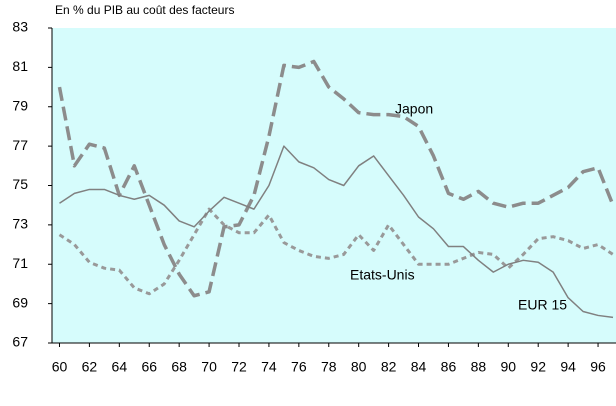  What do you see at coordinates (479, 367) in the screenshot?
I see `x-tick-label: 88` at bounding box center [479, 367].